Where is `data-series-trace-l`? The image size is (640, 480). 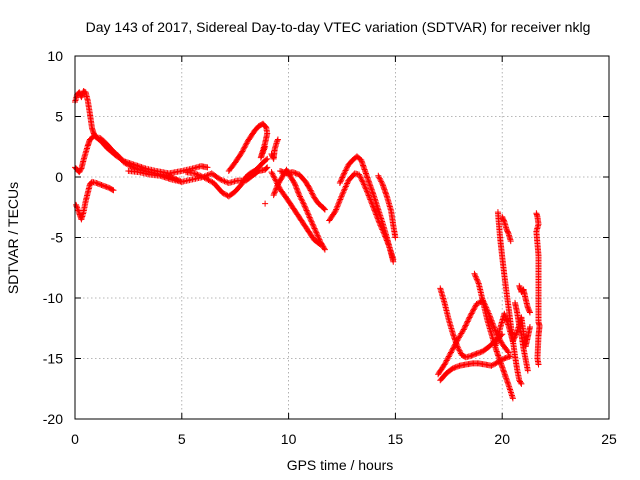
data-series-trace-l is located at coordinates (366, 209).